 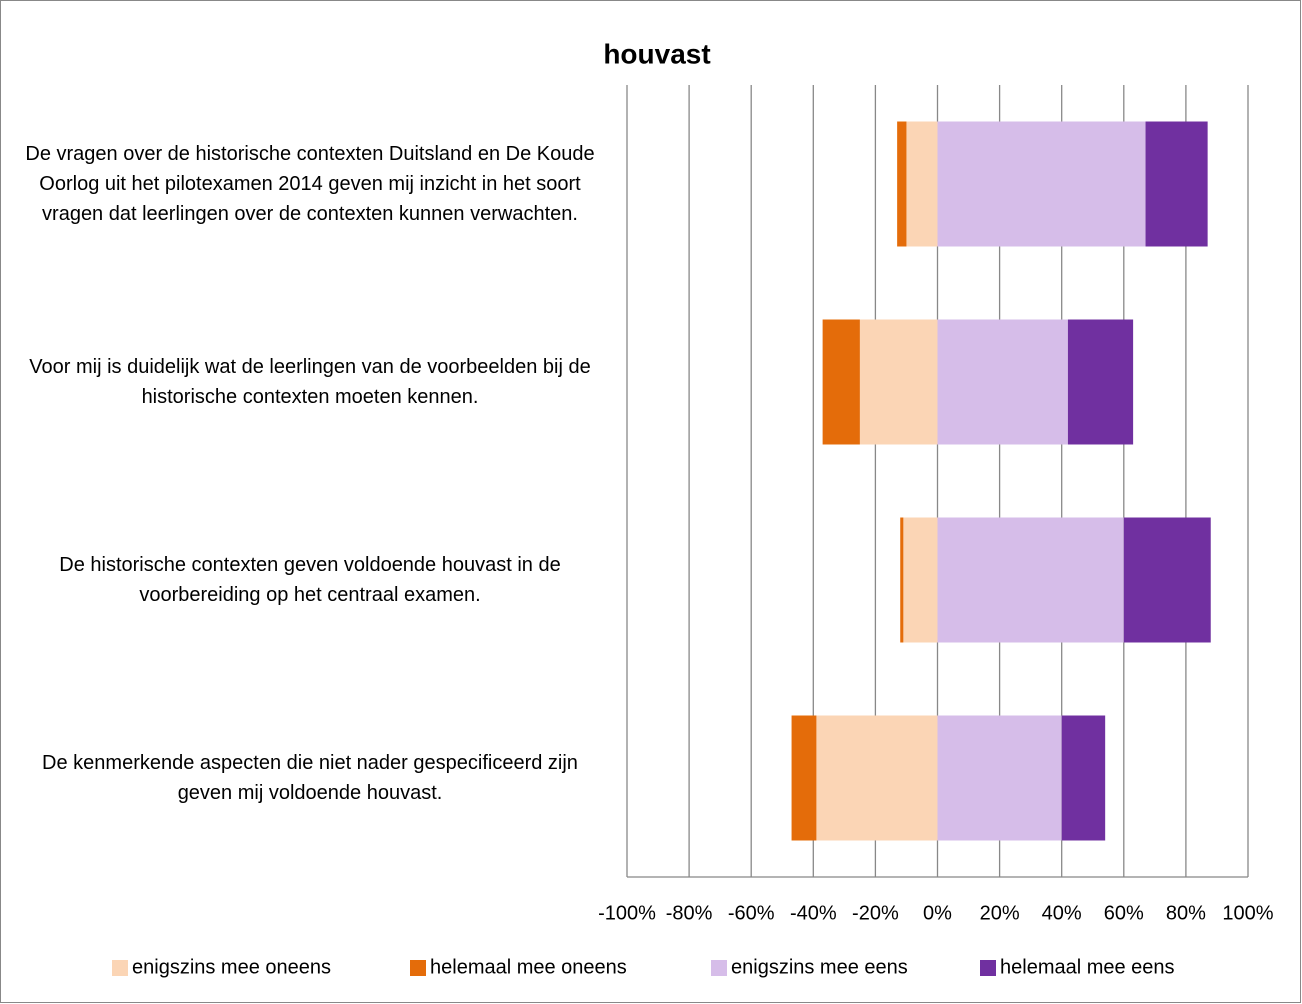 What do you see at coordinates (819, 967) in the screenshot?
I see `legend-label: enigszins mee eens` at bounding box center [819, 967].